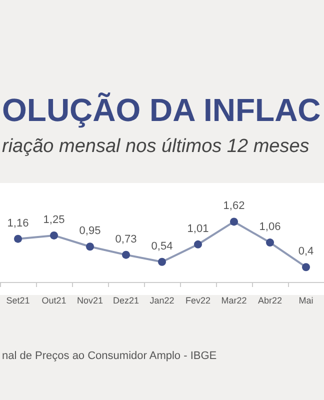  I want to click on x-tick-label: Abr22, so click(270, 301).